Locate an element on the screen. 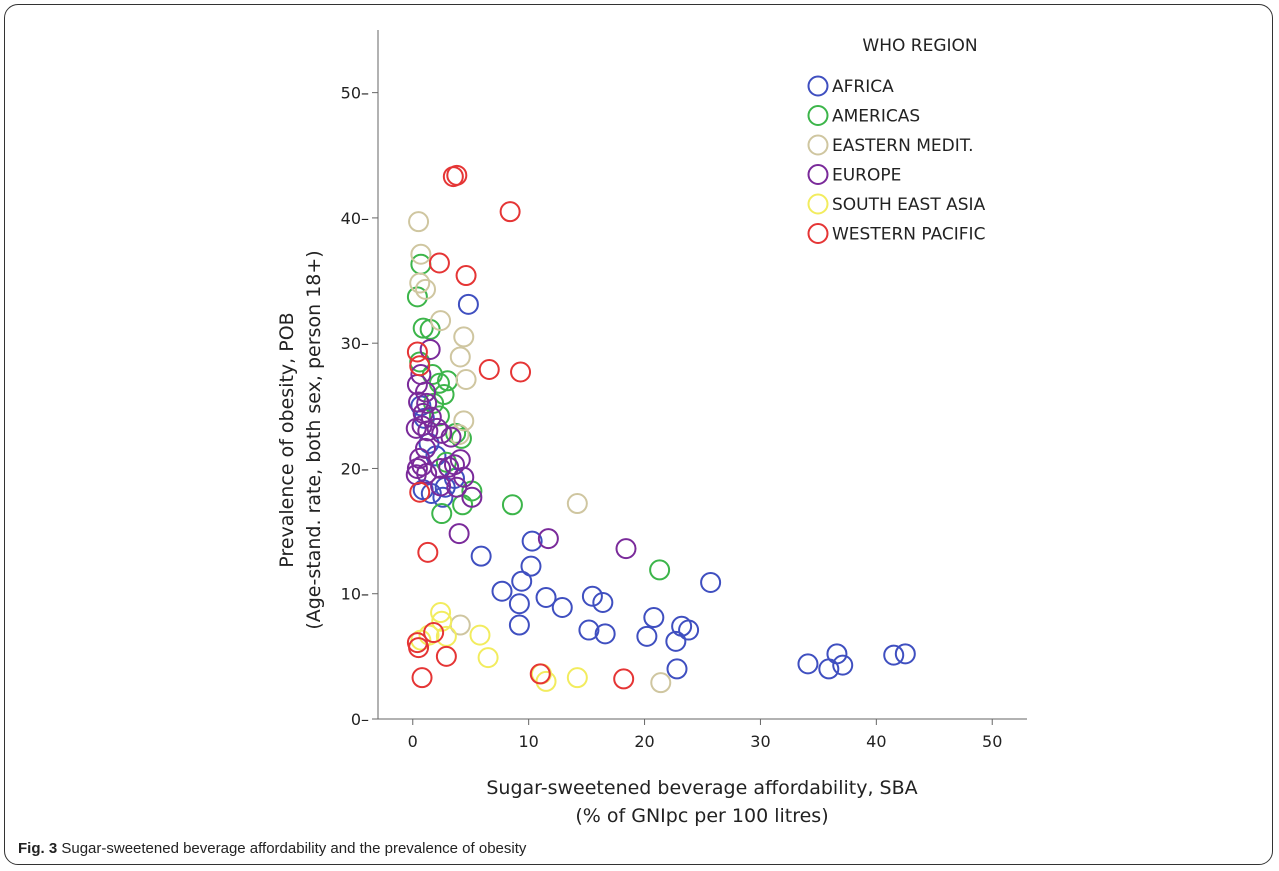  y-tick-label: 50– is located at coordinates (355, 93).